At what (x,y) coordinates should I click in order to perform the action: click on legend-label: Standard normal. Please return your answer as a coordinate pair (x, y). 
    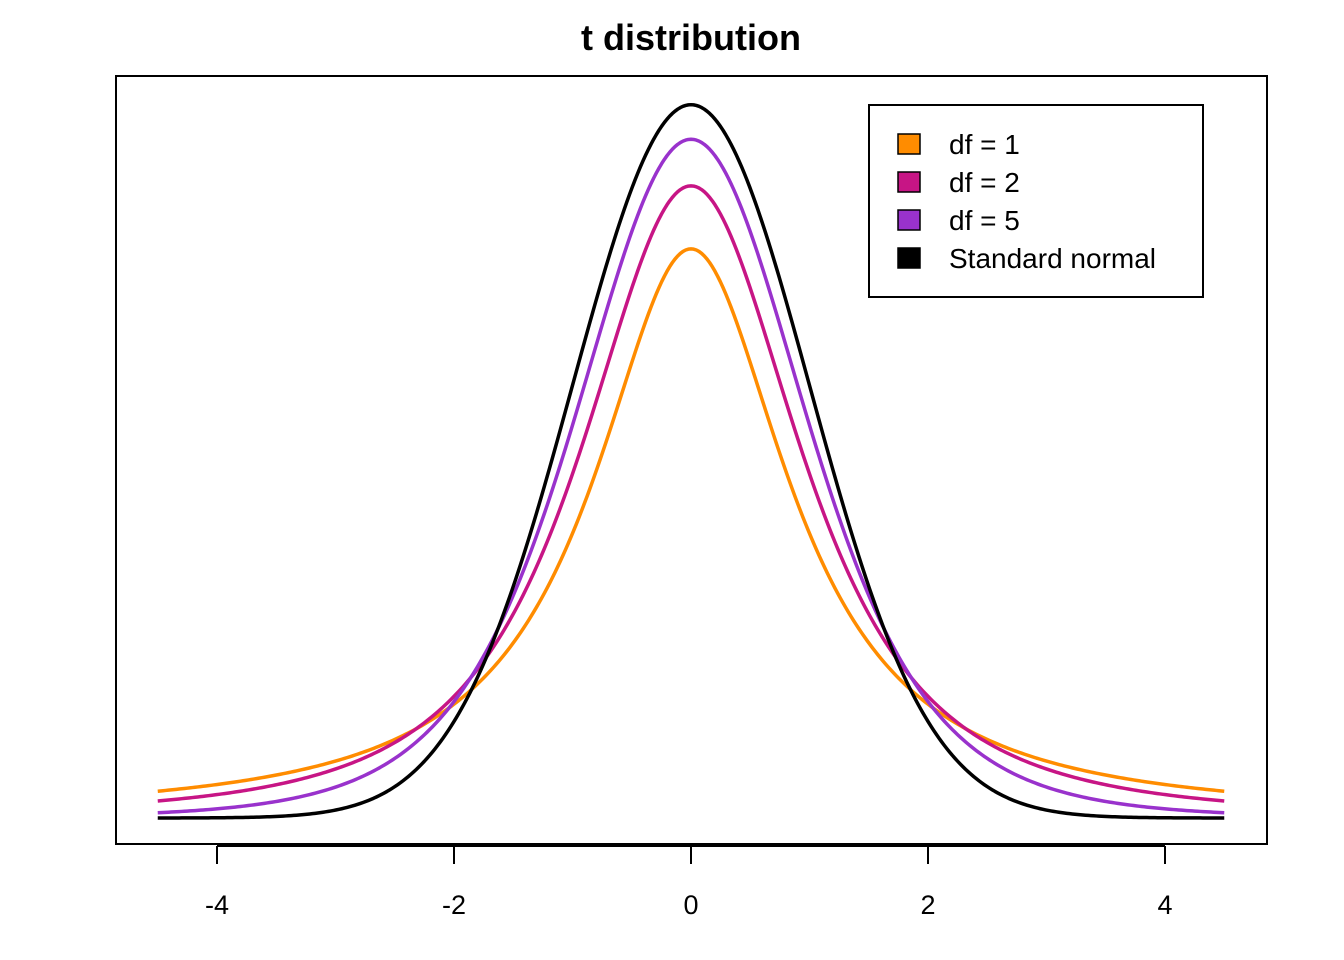
    Looking at the image, I should click on (1052, 258).